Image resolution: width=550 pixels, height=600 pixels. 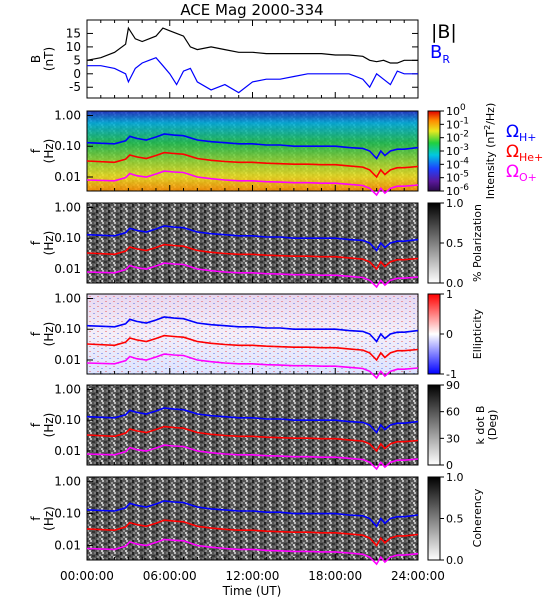 I want to click on omega-legend: ΩH+ ΩHe+ ΩO+, so click(x=524, y=153).